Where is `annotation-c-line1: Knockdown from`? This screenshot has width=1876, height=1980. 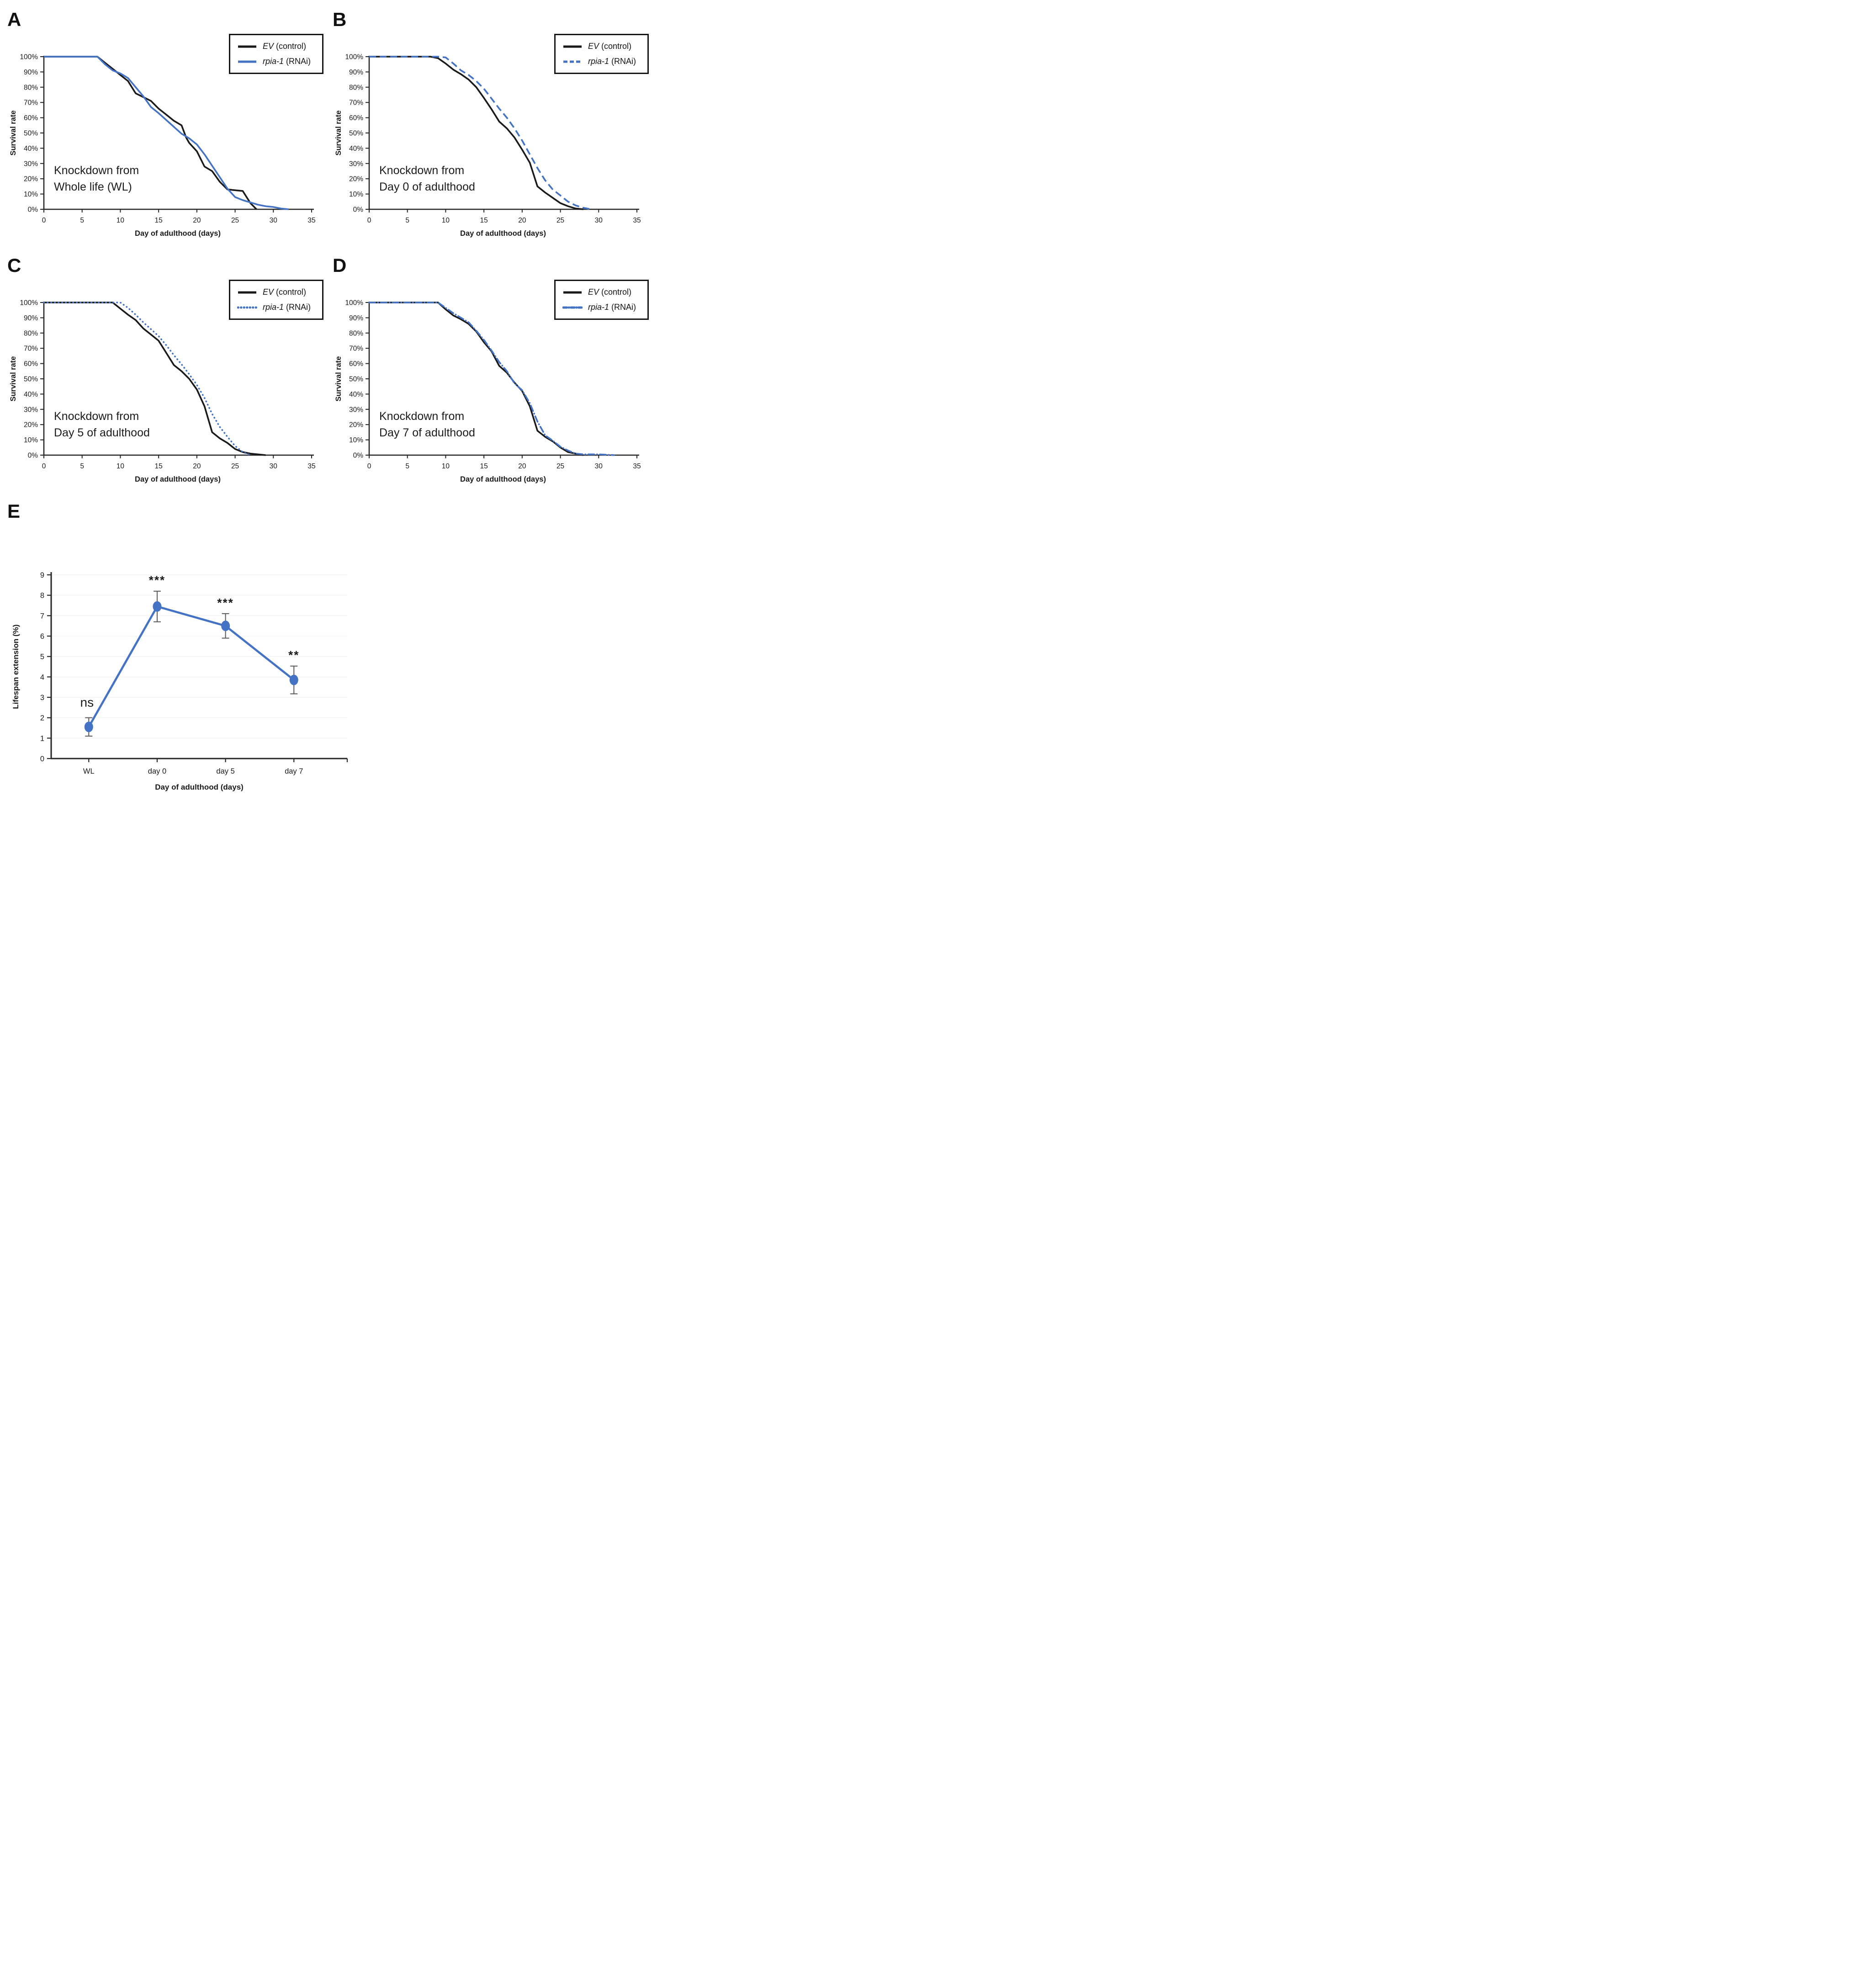 annotation-c-line1: Knockdown from is located at coordinates (96, 416).